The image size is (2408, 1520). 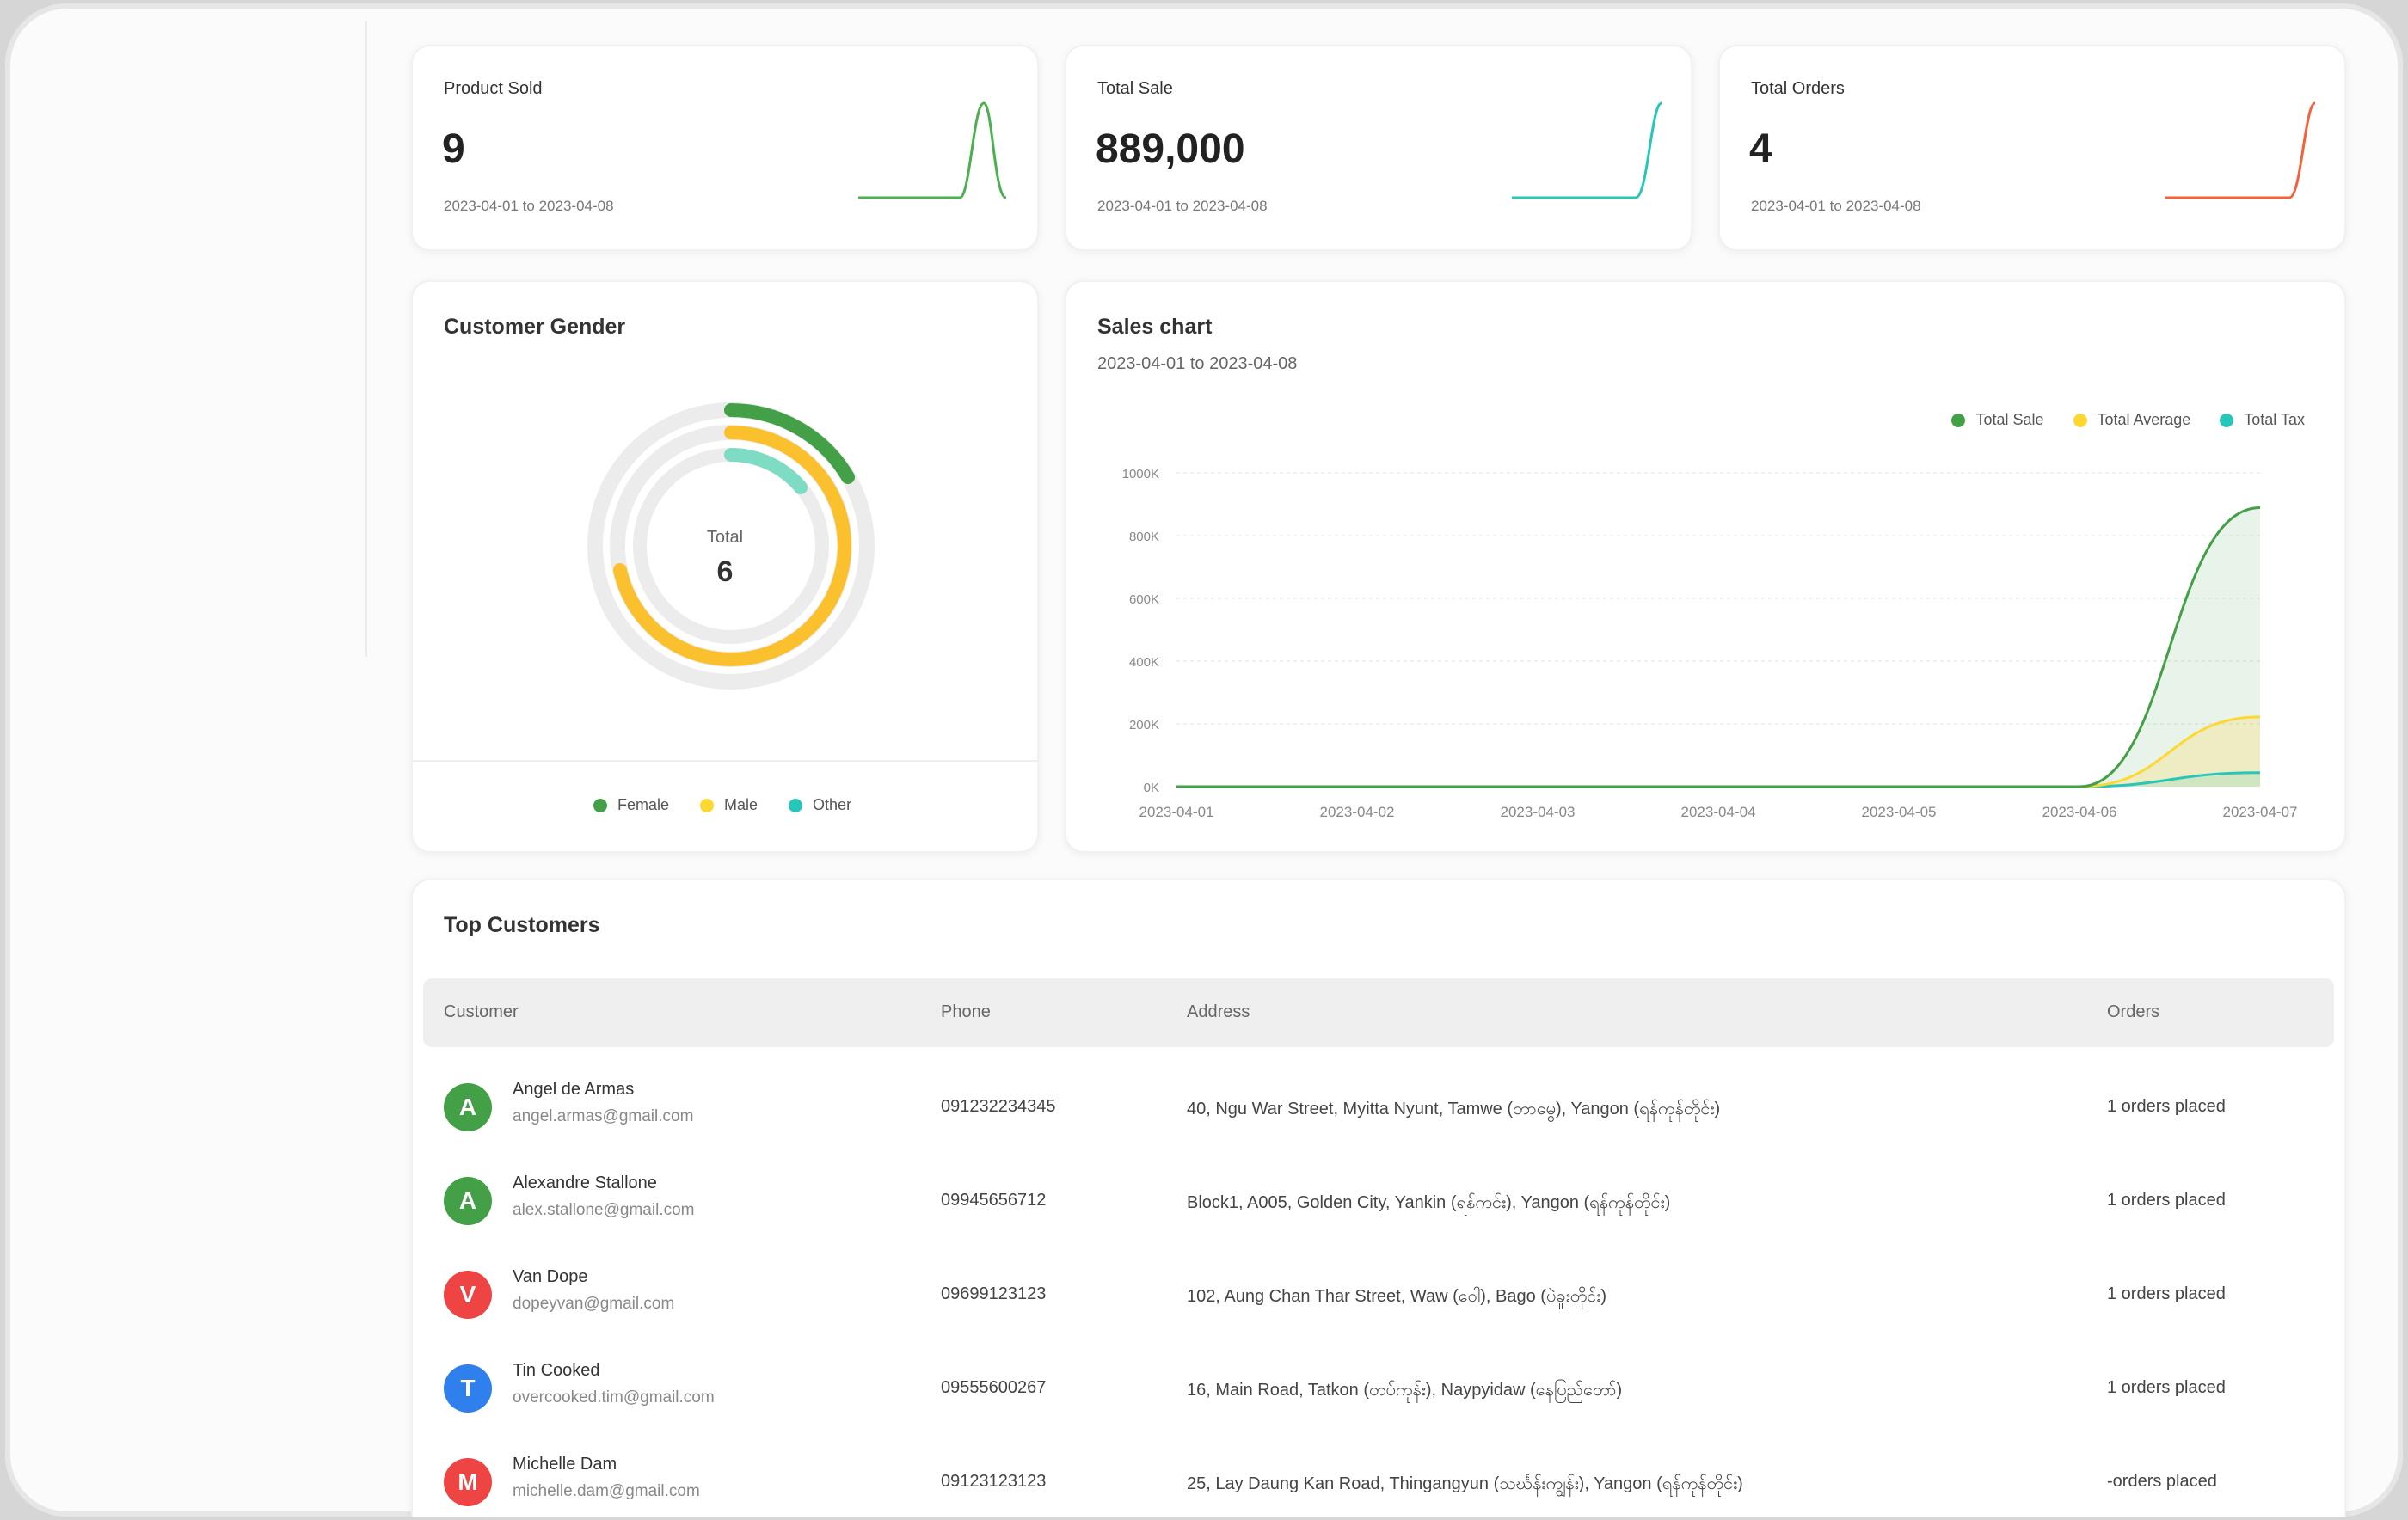 What do you see at coordinates (741, 805) in the screenshot?
I see `legend-label: Male` at bounding box center [741, 805].